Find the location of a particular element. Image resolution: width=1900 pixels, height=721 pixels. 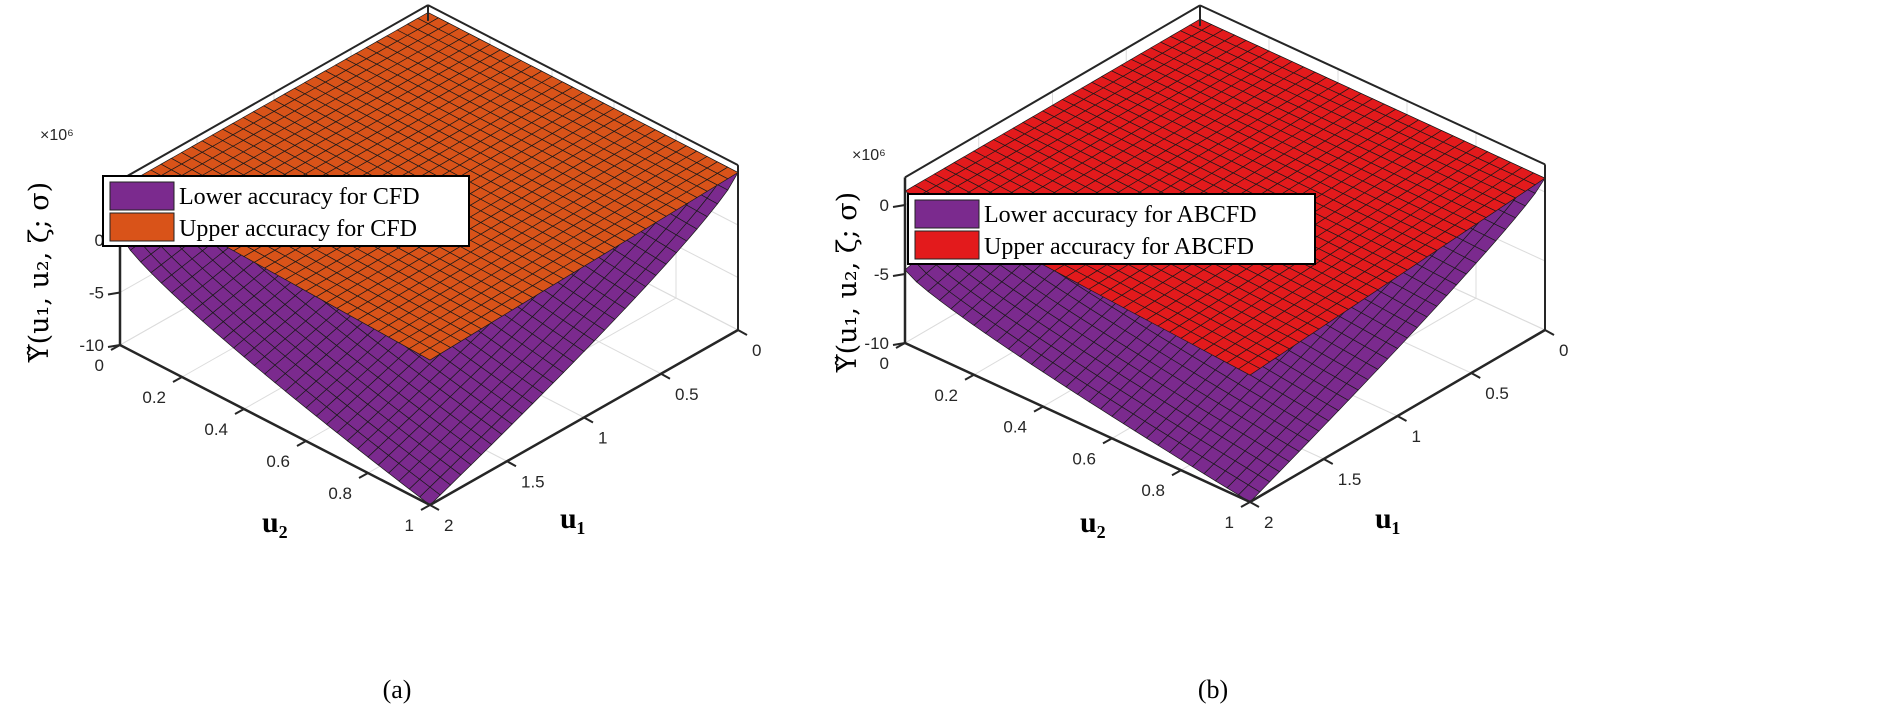

legend-label-upper: Upper accuracy for CFD is located at coordinates (298, 229).